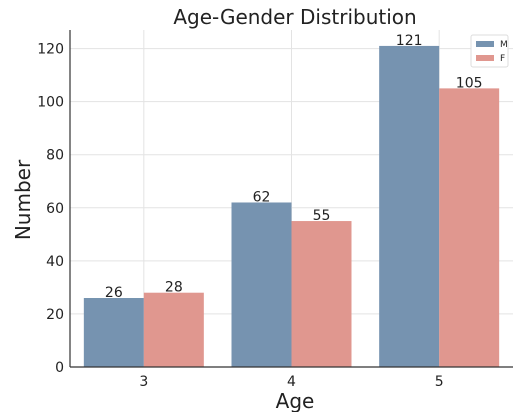 The width and height of the screenshot is (514, 412). Describe the element at coordinates (295, 400) in the screenshot. I see `x-axis-label: Age` at that location.